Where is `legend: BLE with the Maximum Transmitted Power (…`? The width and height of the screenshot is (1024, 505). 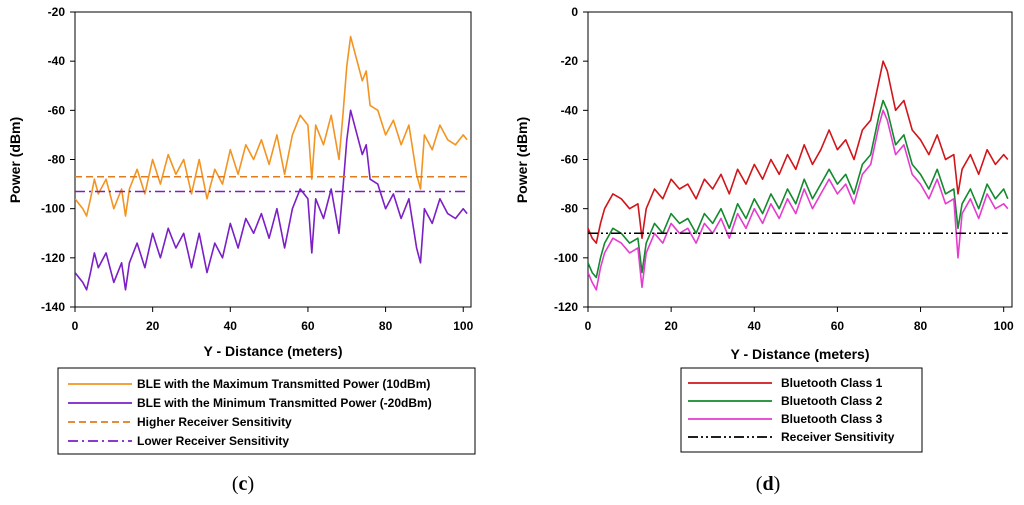
legend: BLE with the Maximum Transmitted Power (… is located at coordinates (266, 411).